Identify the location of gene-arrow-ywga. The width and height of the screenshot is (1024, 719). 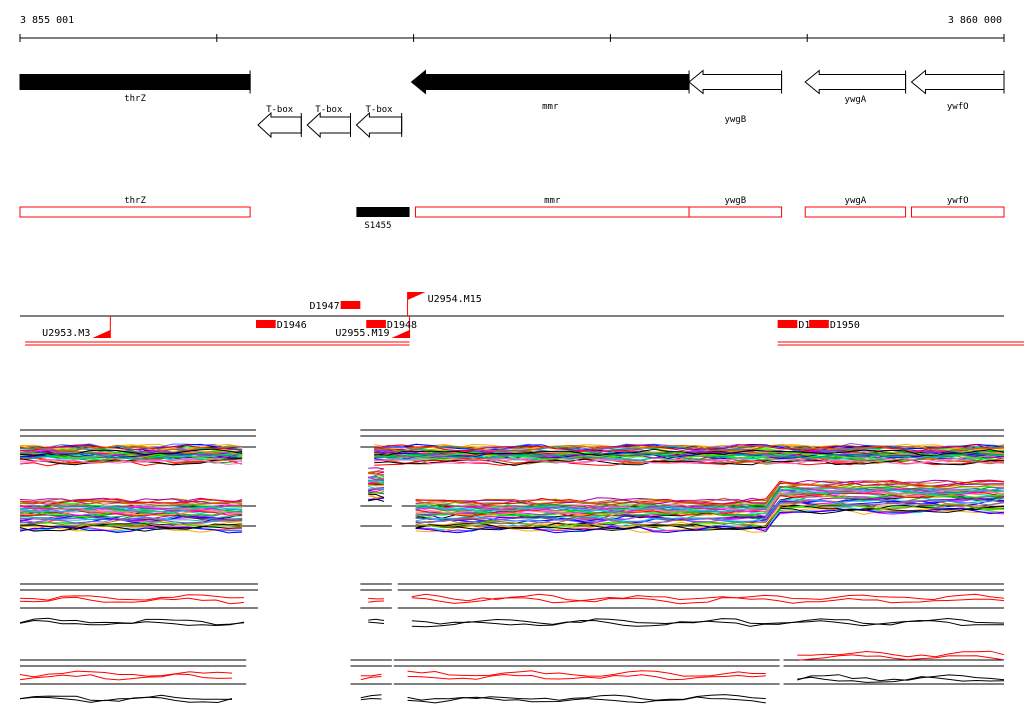
(855, 82).